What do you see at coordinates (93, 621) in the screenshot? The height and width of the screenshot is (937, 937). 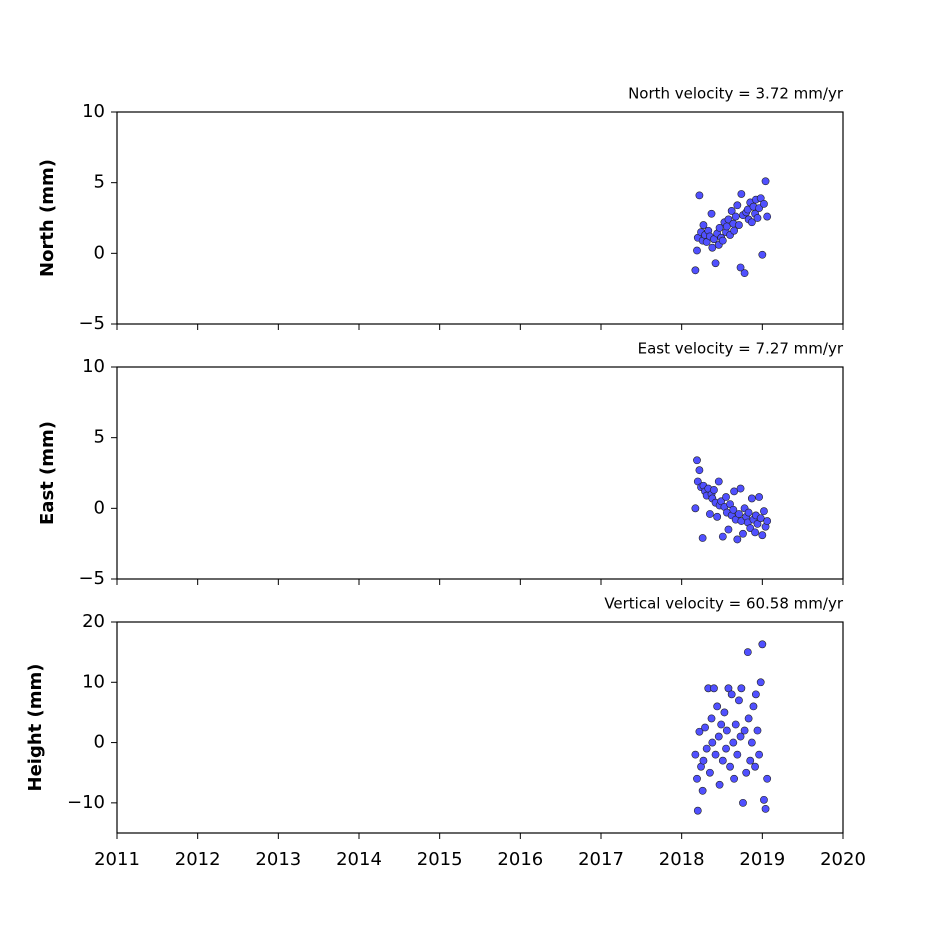 I see `y-tick-label: 20` at bounding box center [93, 621].